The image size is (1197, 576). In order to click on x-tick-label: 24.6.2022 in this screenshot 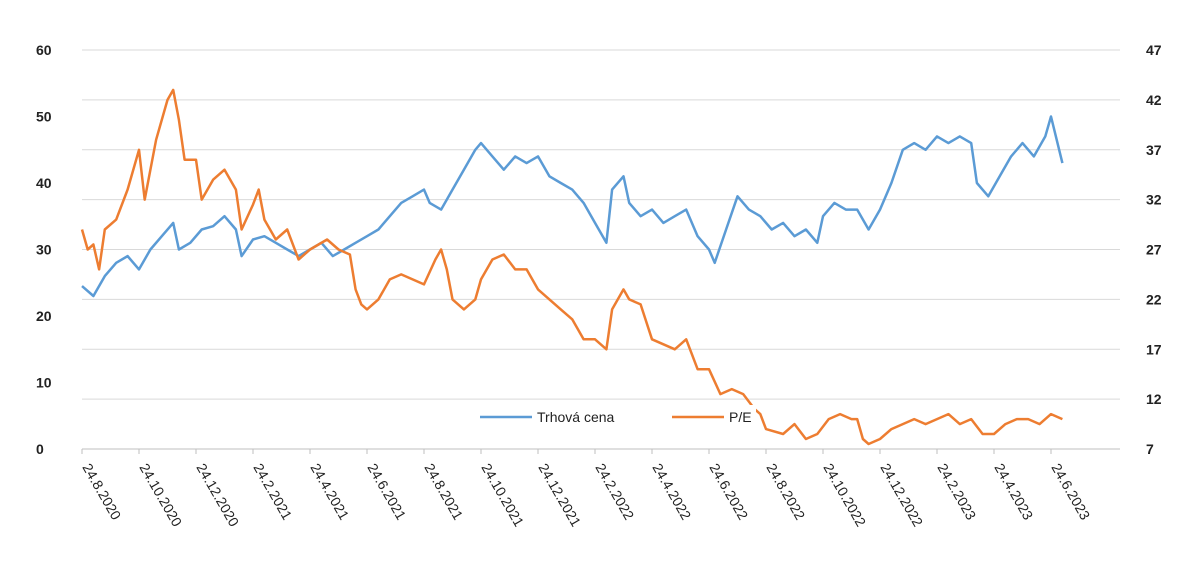, I will do `click(728, 492)`.